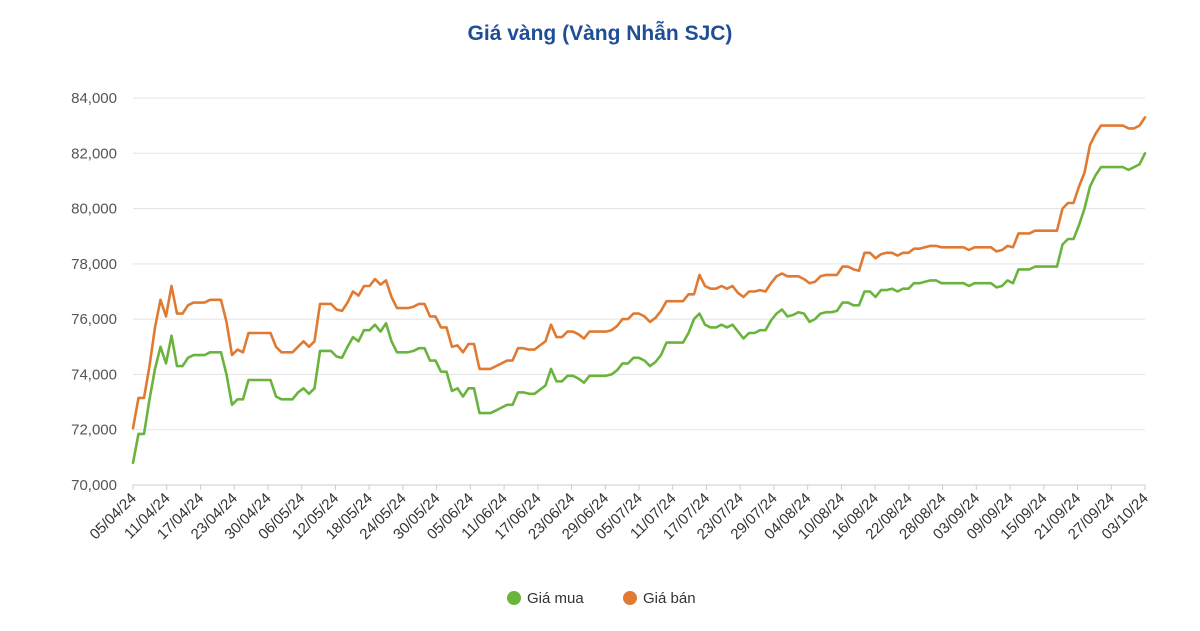  What do you see at coordinates (94, 153) in the screenshot?
I see `y-tick-label: 82,000` at bounding box center [94, 153].